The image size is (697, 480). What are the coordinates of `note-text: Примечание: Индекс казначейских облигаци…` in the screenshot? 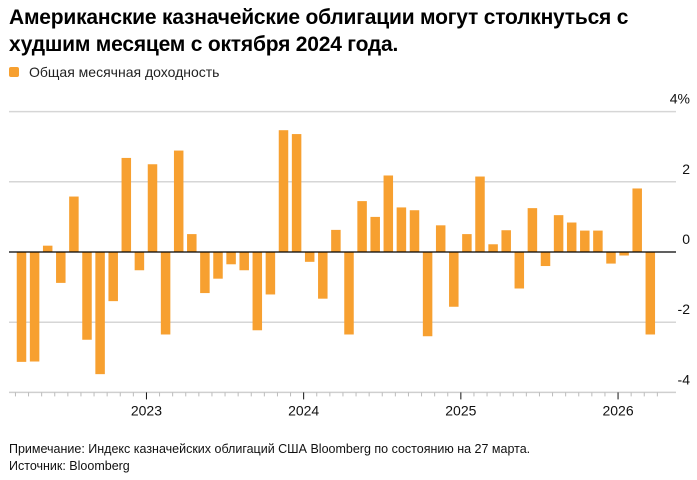 It's located at (270, 449).